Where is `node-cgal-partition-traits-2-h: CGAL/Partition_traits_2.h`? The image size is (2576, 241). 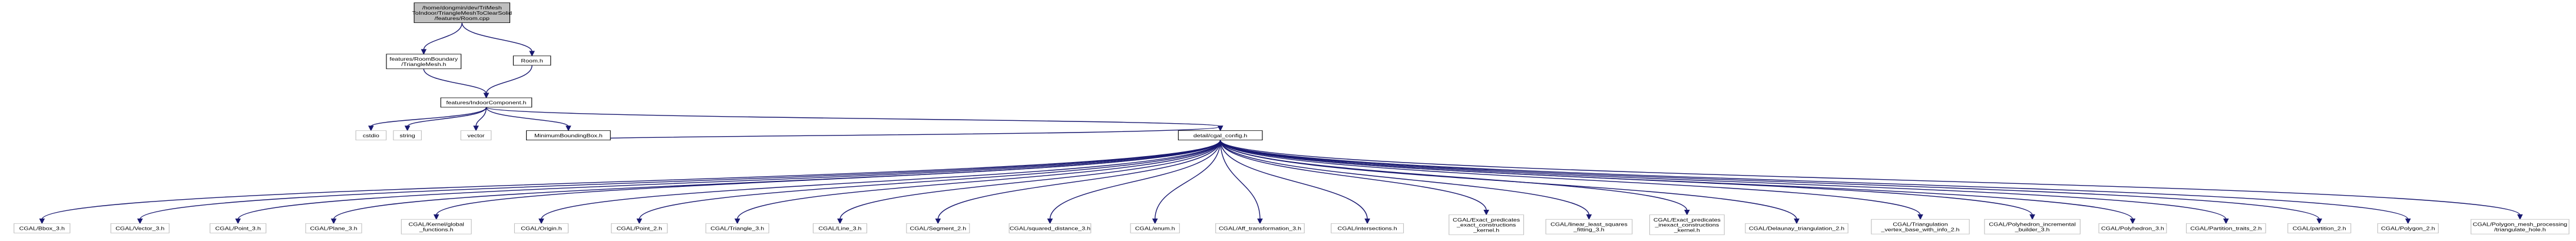 node-cgal-partition-traits-2-h: CGAL/Partition_traits_2.h is located at coordinates (2225, 228).